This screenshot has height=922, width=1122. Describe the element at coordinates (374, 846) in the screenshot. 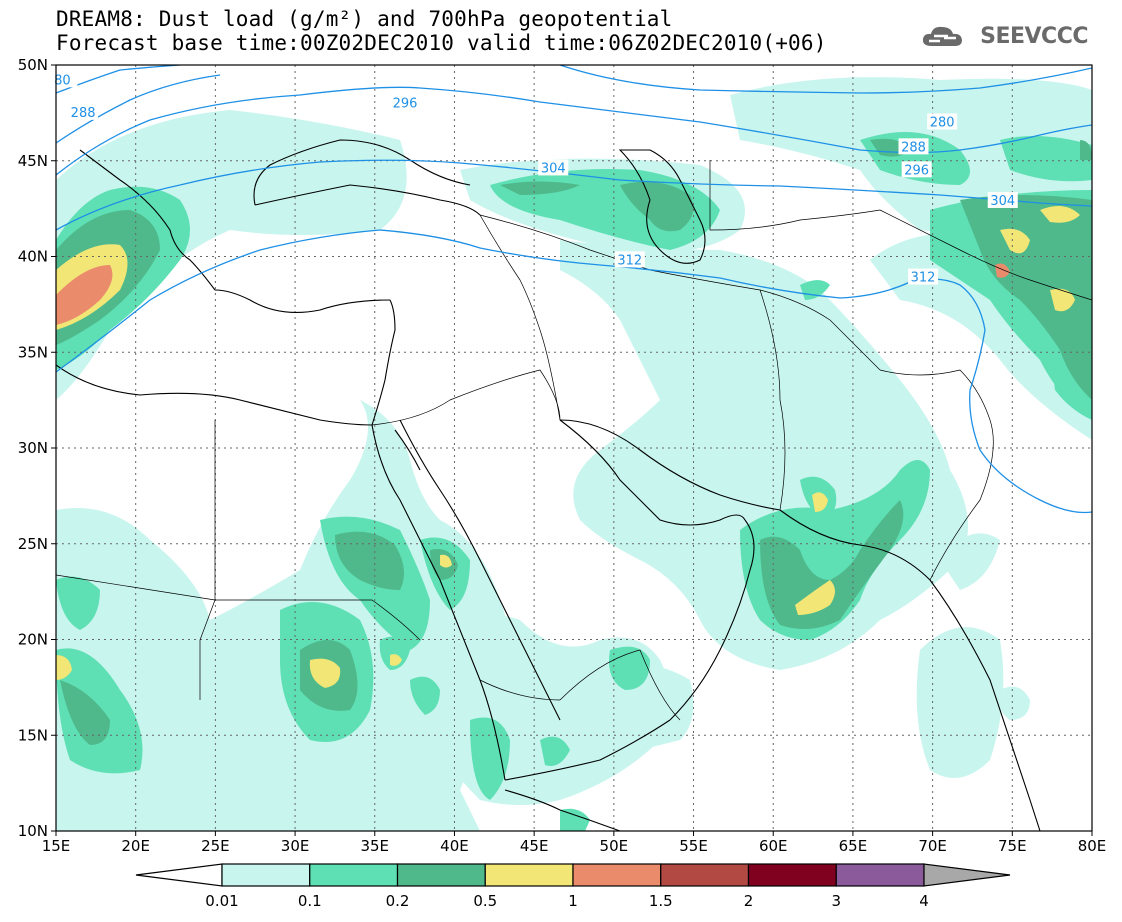

I see `lon-label: 35E` at that location.